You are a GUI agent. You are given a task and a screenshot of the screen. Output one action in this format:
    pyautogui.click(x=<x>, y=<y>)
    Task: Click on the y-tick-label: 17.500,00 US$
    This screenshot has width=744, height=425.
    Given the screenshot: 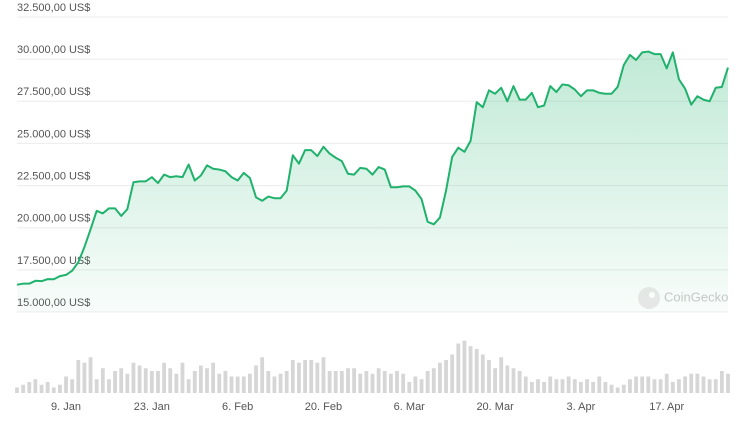 What is the action you would take?
    pyautogui.click(x=53, y=261)
    